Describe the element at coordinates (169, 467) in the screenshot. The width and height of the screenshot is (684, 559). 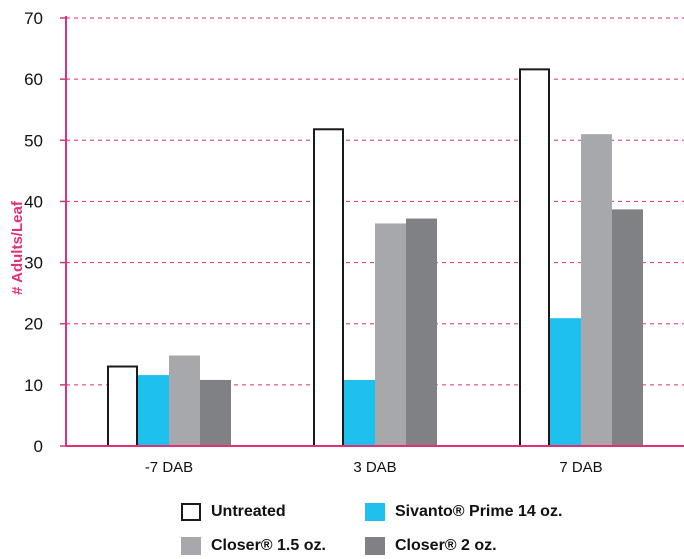
I see `x-category-label: -7 DAB` at that location.